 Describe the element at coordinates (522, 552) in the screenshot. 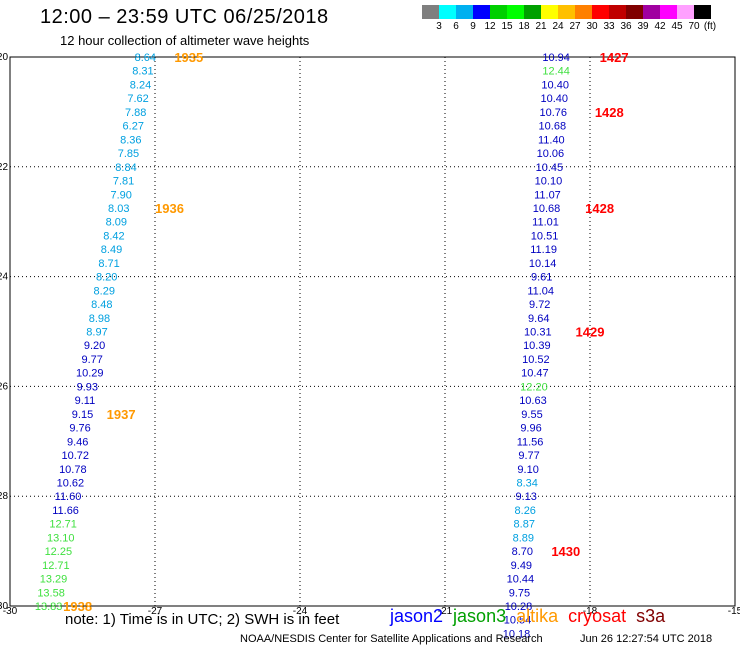

I see `wave-height-value: 8.70` at that location.